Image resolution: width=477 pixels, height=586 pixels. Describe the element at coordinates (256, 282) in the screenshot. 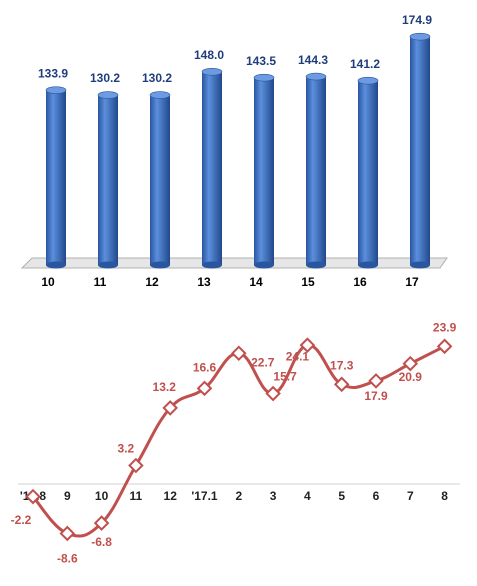

I see `x-tick-label: 14` at that location.